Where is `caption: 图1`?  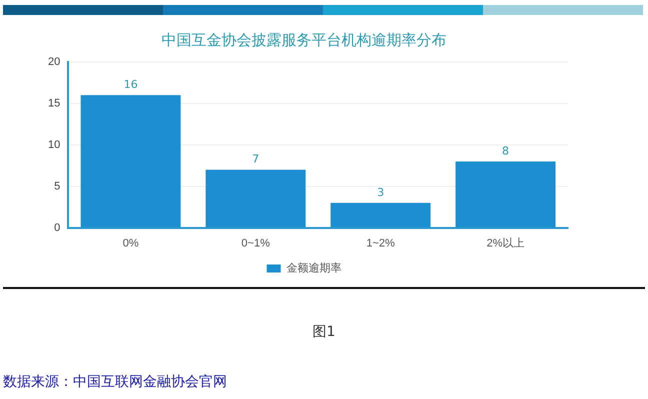
caption: 图1 is located at coordinates (324, 332).